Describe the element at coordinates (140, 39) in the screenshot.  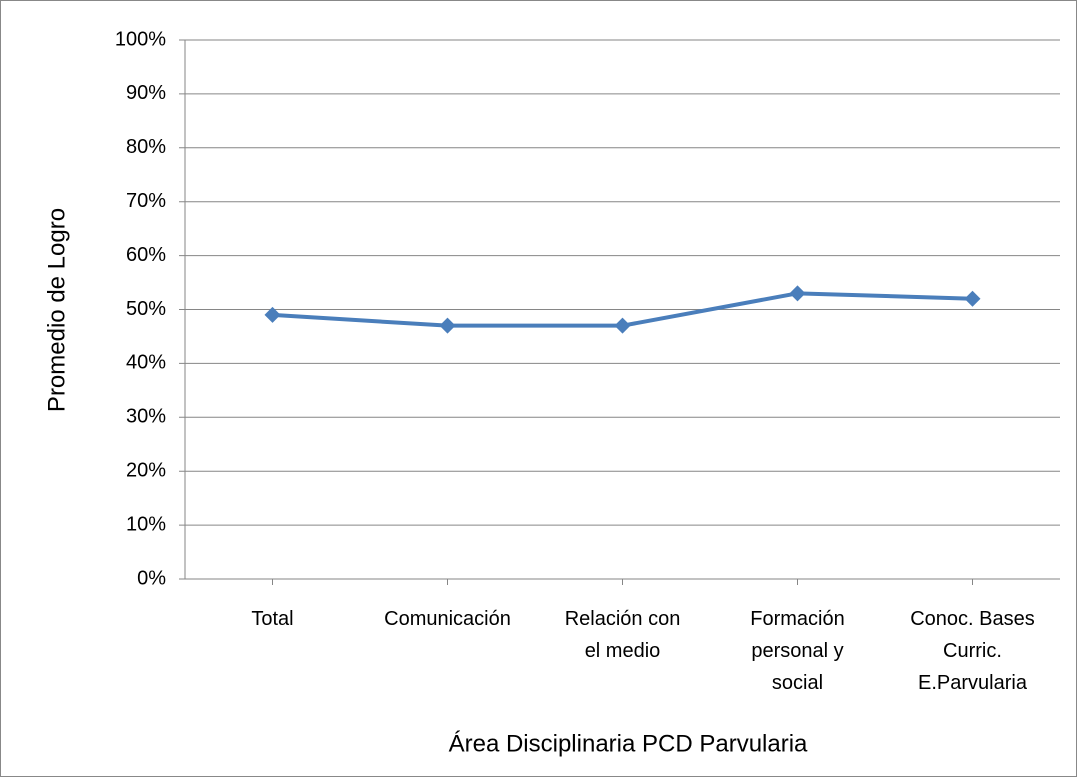
I see `y-tick-label: 100%` at that location.